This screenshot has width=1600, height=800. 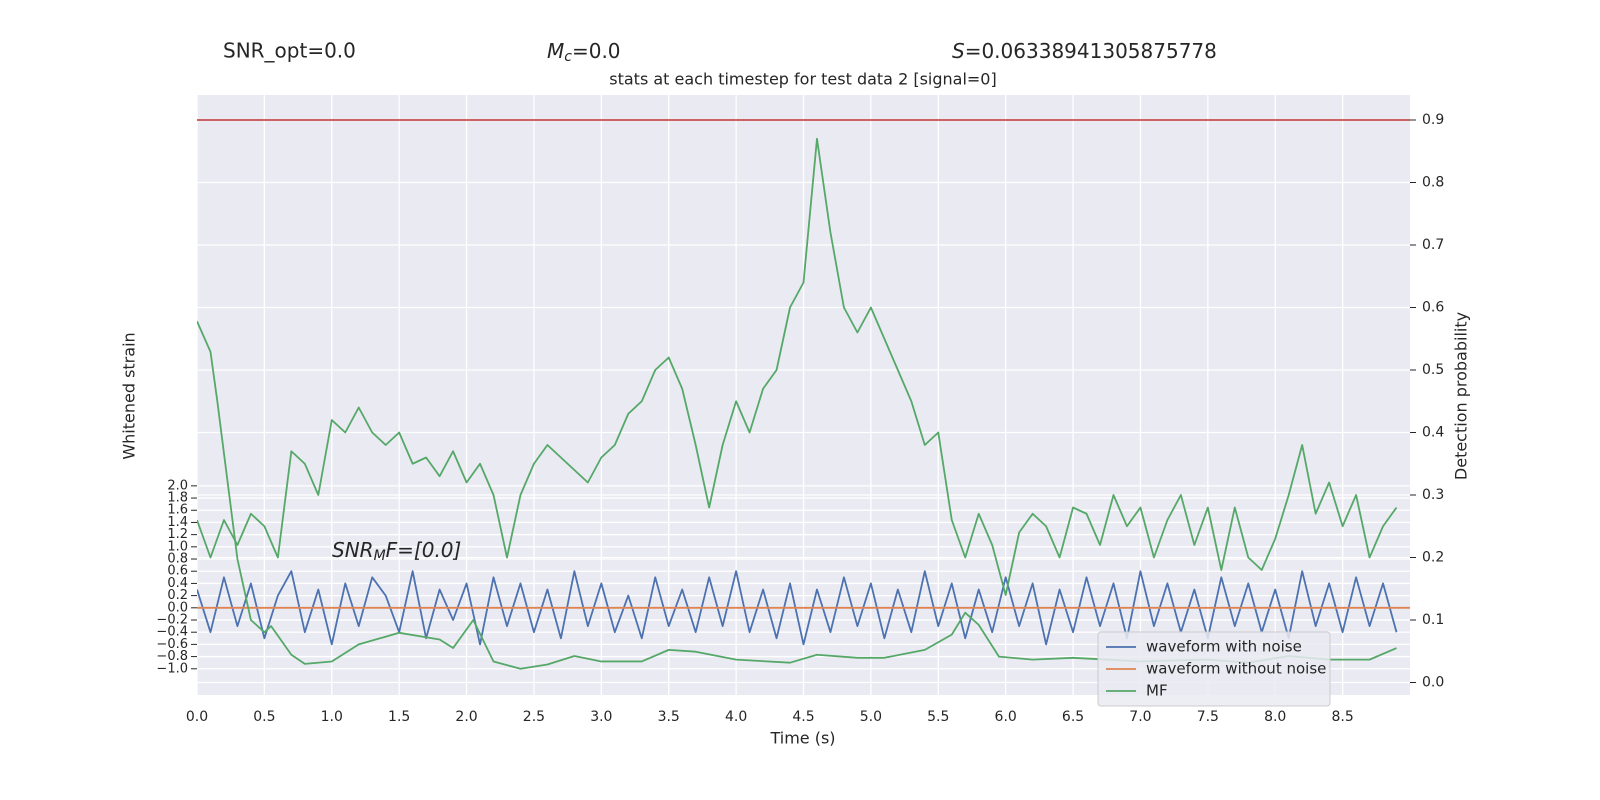 What do you see at coordinates (172, 620) in the screenshot?
I see `y-tick-label: −0.2` at bounding box center [172, 620].